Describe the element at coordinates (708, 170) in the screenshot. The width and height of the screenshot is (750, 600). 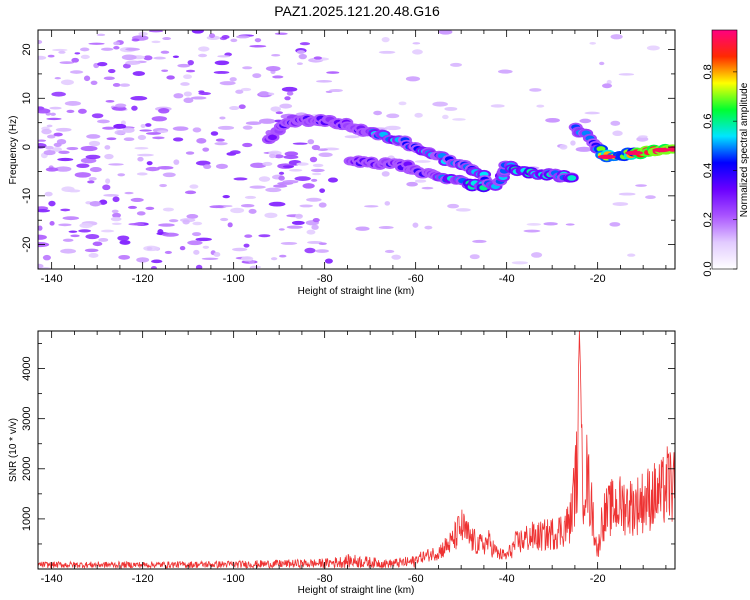
I see `colorbar-tick-label: 0.4` at that location.